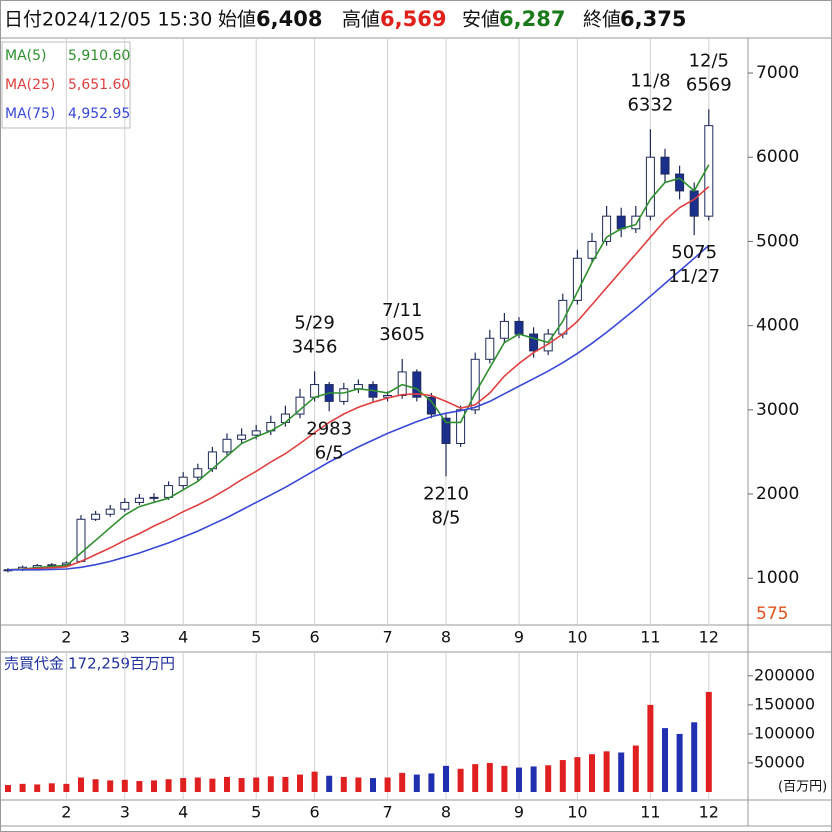  What do you see at coordinates (709, 84) in the screenshot?
I see `annotation-price: 6569` at bounding box center [709, 84].